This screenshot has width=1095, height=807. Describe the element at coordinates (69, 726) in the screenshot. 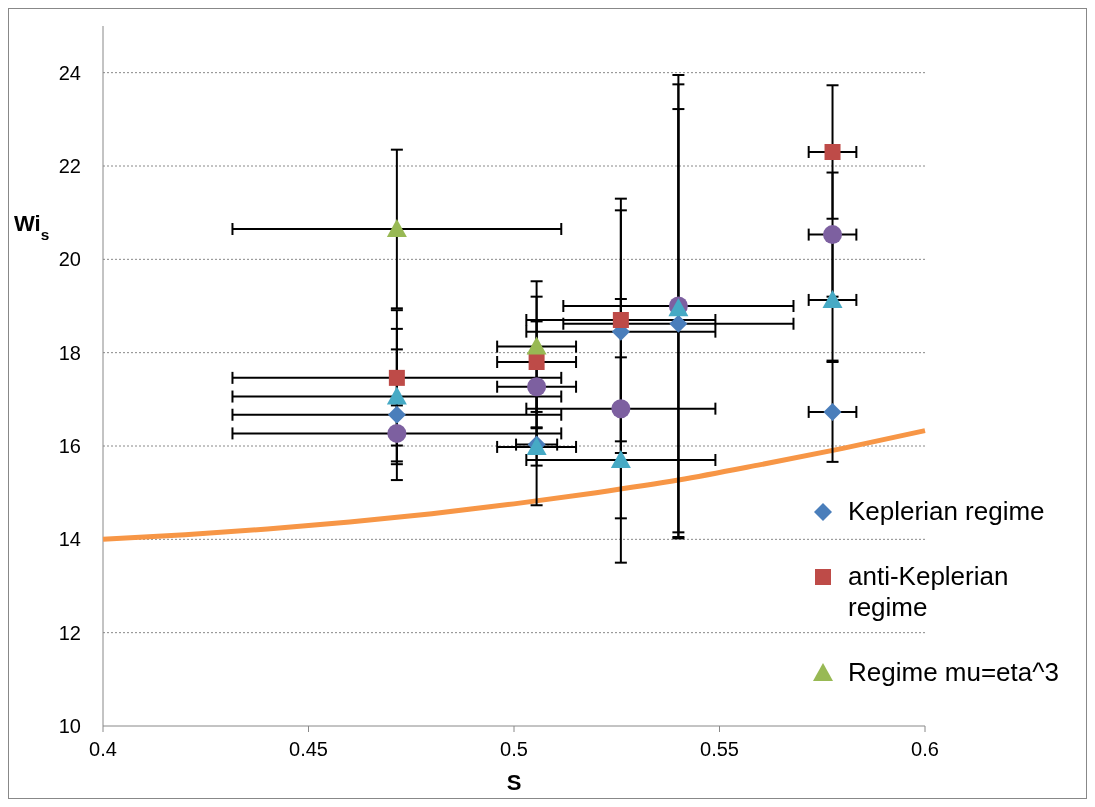

I see `y-tick-label: 10` at that location.